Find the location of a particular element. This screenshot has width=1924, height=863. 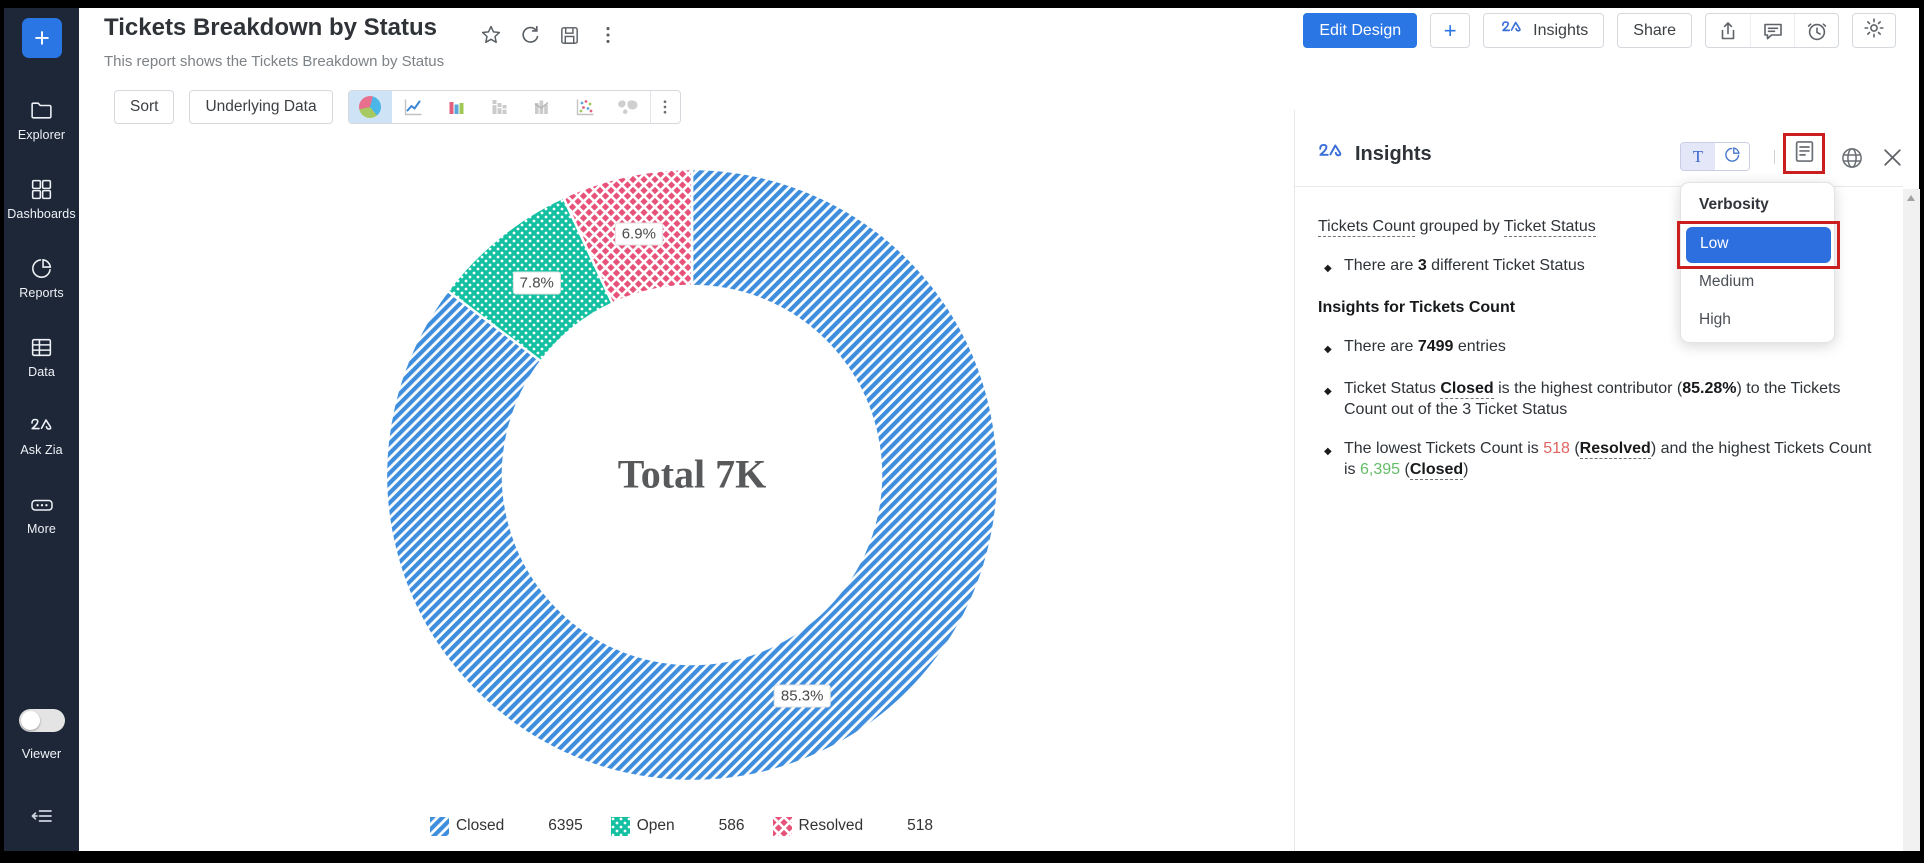

collapse-sidebar-button is located at coordinates (41, 818).